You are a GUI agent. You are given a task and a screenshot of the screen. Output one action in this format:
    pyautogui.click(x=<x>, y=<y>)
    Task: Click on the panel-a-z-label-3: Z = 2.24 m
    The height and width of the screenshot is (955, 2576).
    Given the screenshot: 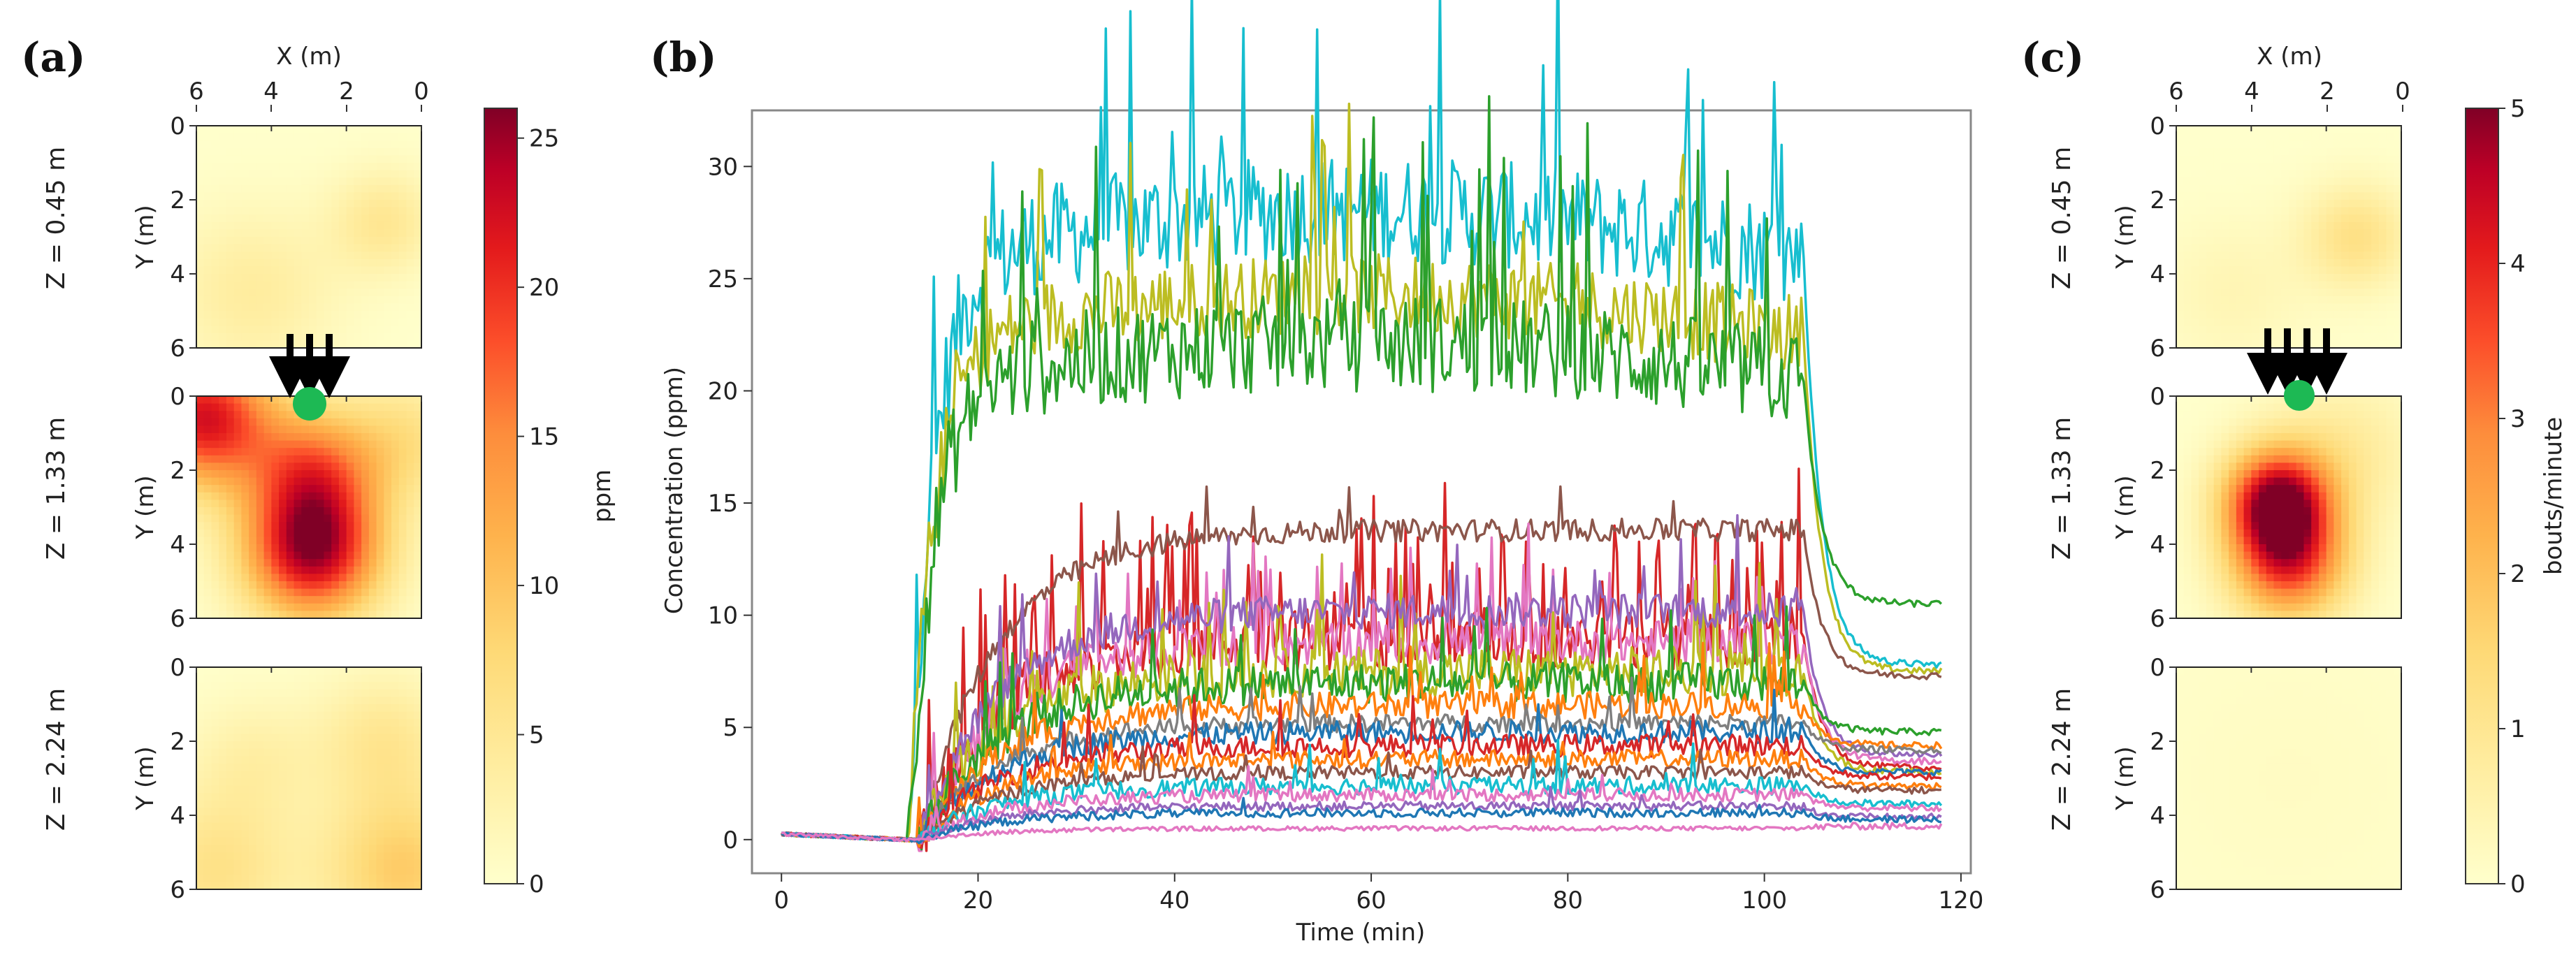 What is the action you would take?
    pyautogui.click(x=56, y=760)
    